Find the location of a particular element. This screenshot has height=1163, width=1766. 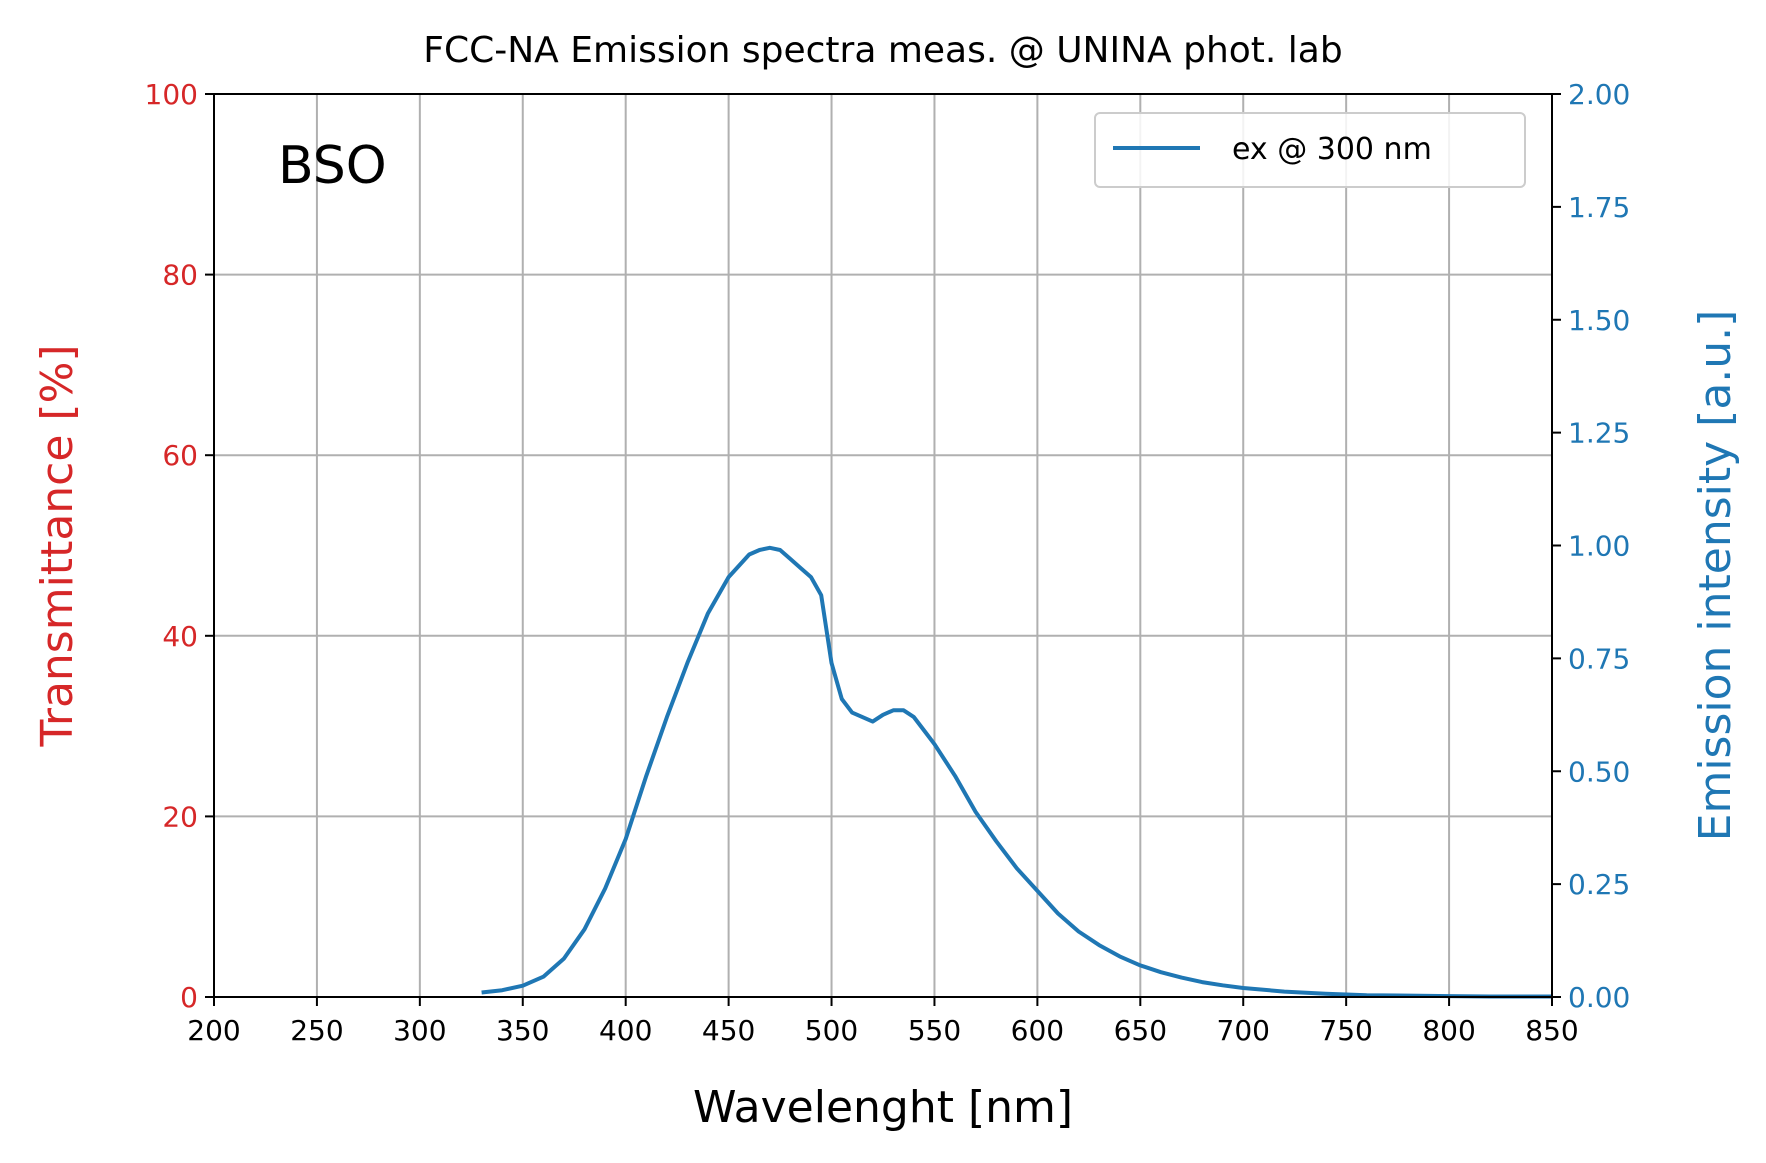

y-left-tick-label: 100 is located at coordinates (171, 94).